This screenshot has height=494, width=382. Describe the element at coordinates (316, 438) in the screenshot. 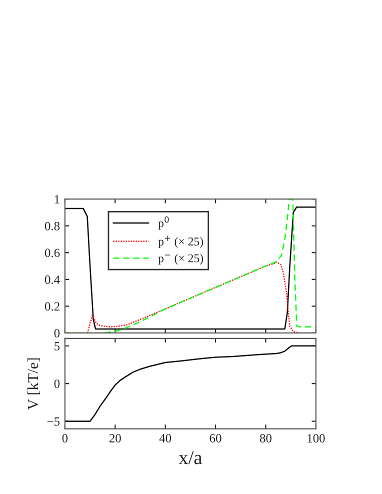

I see `x-tick-label: 100` at that location.